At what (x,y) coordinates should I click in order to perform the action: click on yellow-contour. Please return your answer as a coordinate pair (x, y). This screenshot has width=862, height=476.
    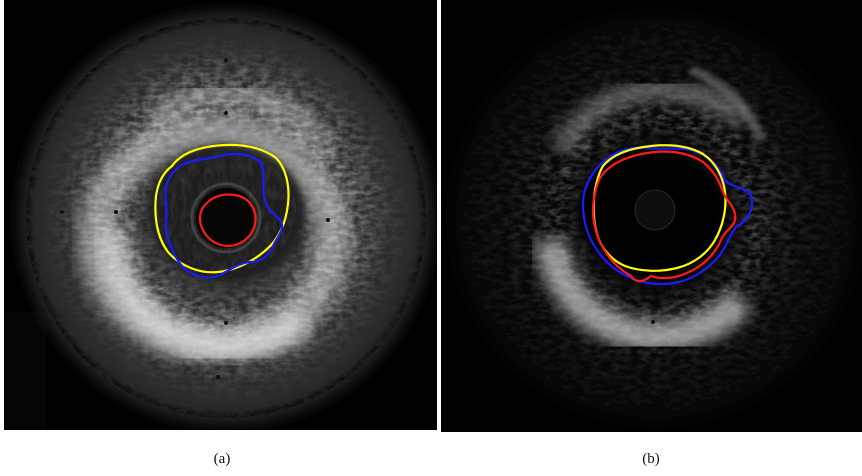
    Looking at the image, I should click on (222, 208).